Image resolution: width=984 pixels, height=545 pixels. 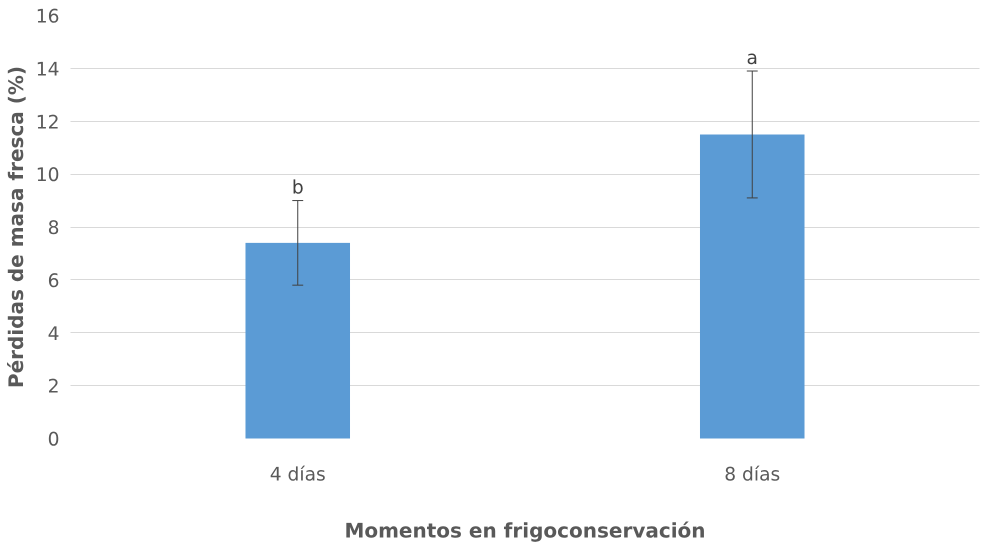 What do you see at coordinates (54, 334) in the screenshot?
I see `y-tick-label: 4` at bounding box center [54, 334].